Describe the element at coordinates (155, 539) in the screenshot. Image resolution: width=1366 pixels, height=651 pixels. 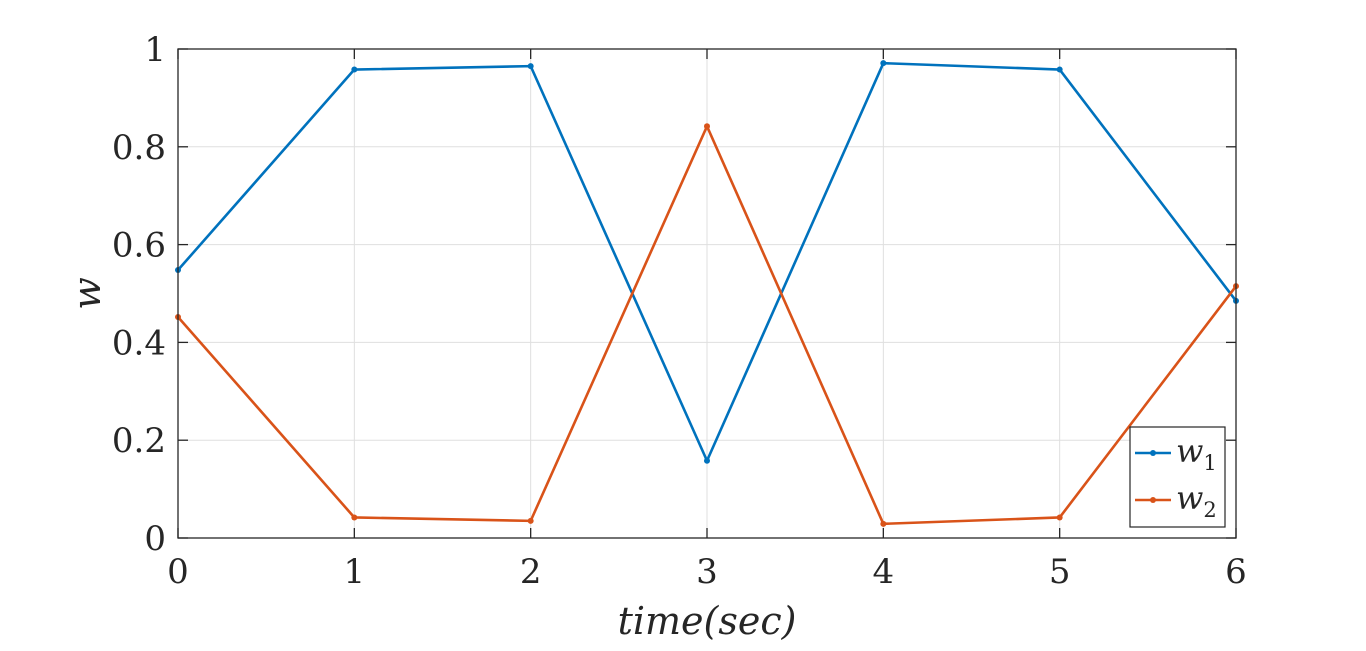
I see `y-tick-label: 0` at that location.